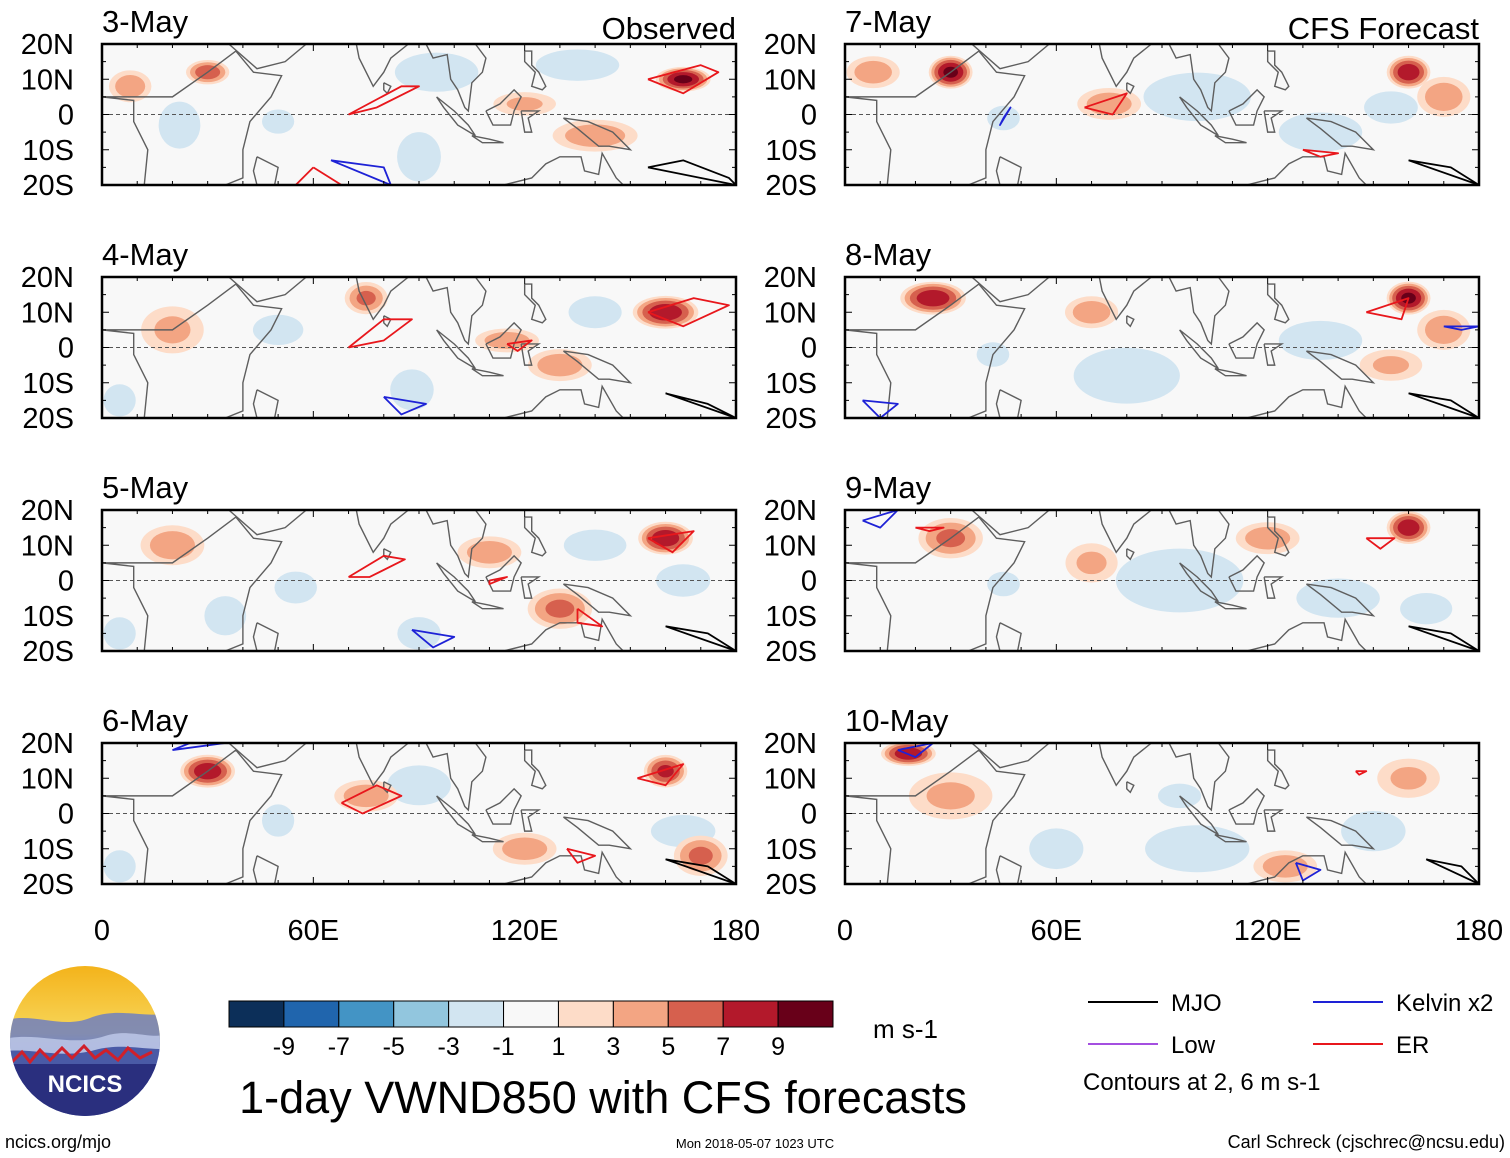  What do you see at coordinates (145, 254) in the screenshot?
I see `panel-date-label: 4-May` at bounding box center [145, 254].